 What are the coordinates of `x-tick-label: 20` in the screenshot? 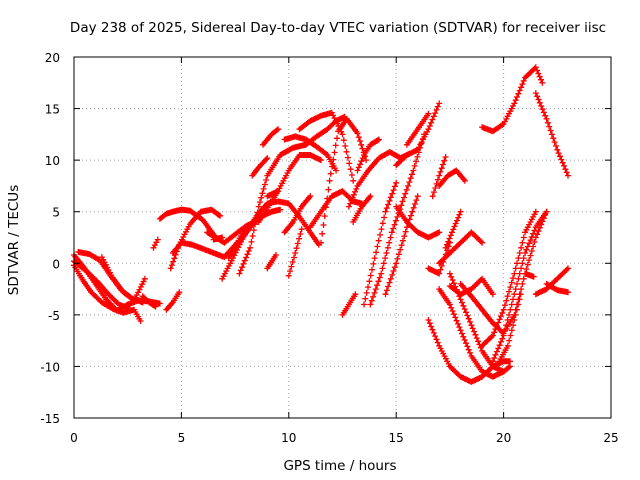 It's located at (503, 438).